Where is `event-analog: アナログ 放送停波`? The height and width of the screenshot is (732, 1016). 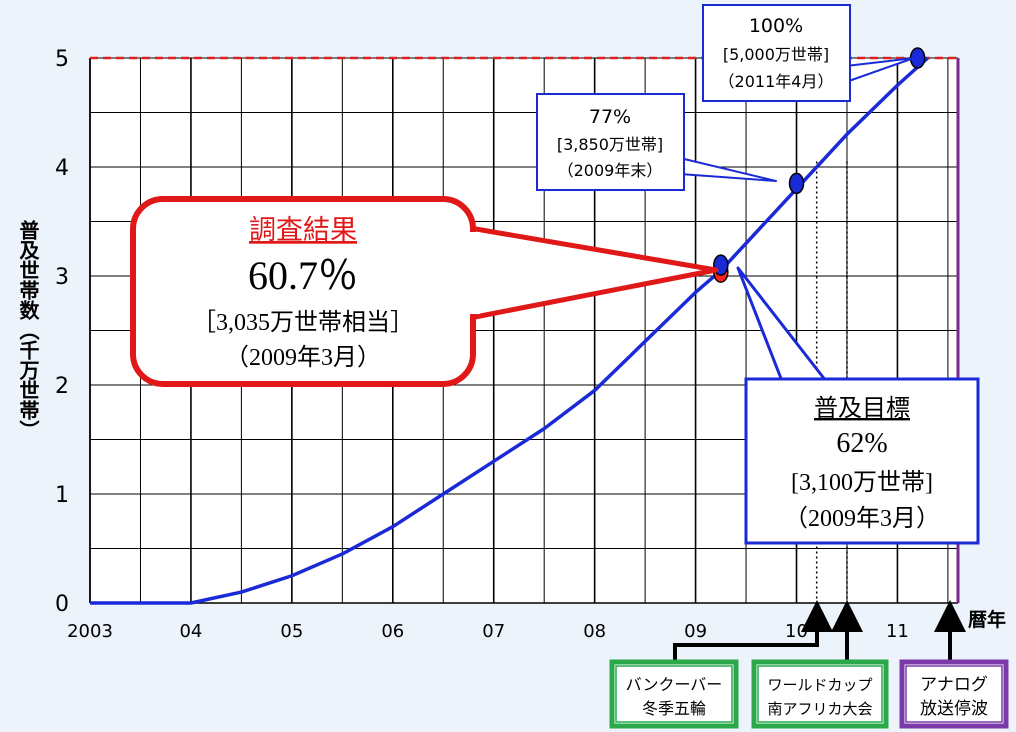 event-analog: アナログ 放送停波 is located at coordinates (954, 664).